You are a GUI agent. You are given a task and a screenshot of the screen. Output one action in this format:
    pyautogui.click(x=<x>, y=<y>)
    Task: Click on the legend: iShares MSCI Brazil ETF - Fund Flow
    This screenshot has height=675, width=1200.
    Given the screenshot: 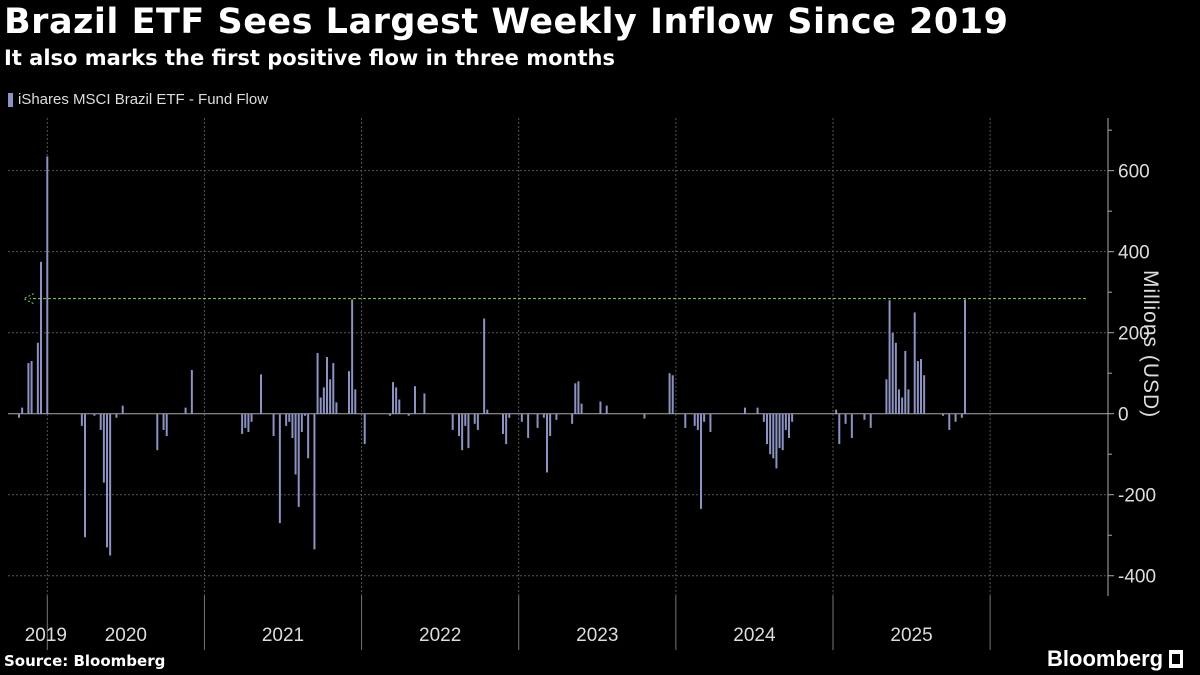 What is the action you would take?
    pyautogui.click(x=138, y=99)
    